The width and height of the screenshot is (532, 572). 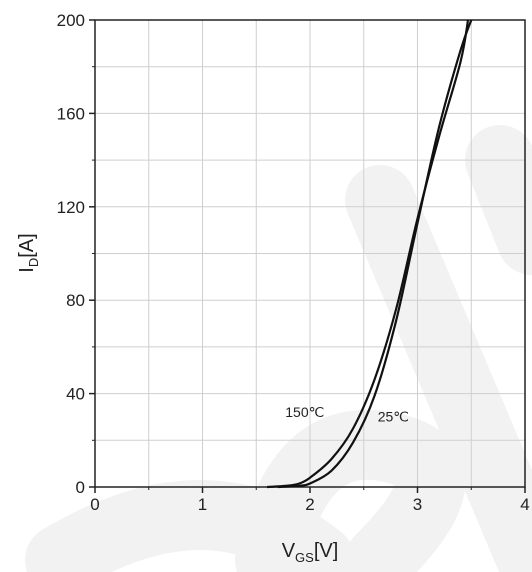 What do you see at coordinates (524, 504) in the screenshot?
I see `x-tick-label: 4` at bounding box center [524, 504].